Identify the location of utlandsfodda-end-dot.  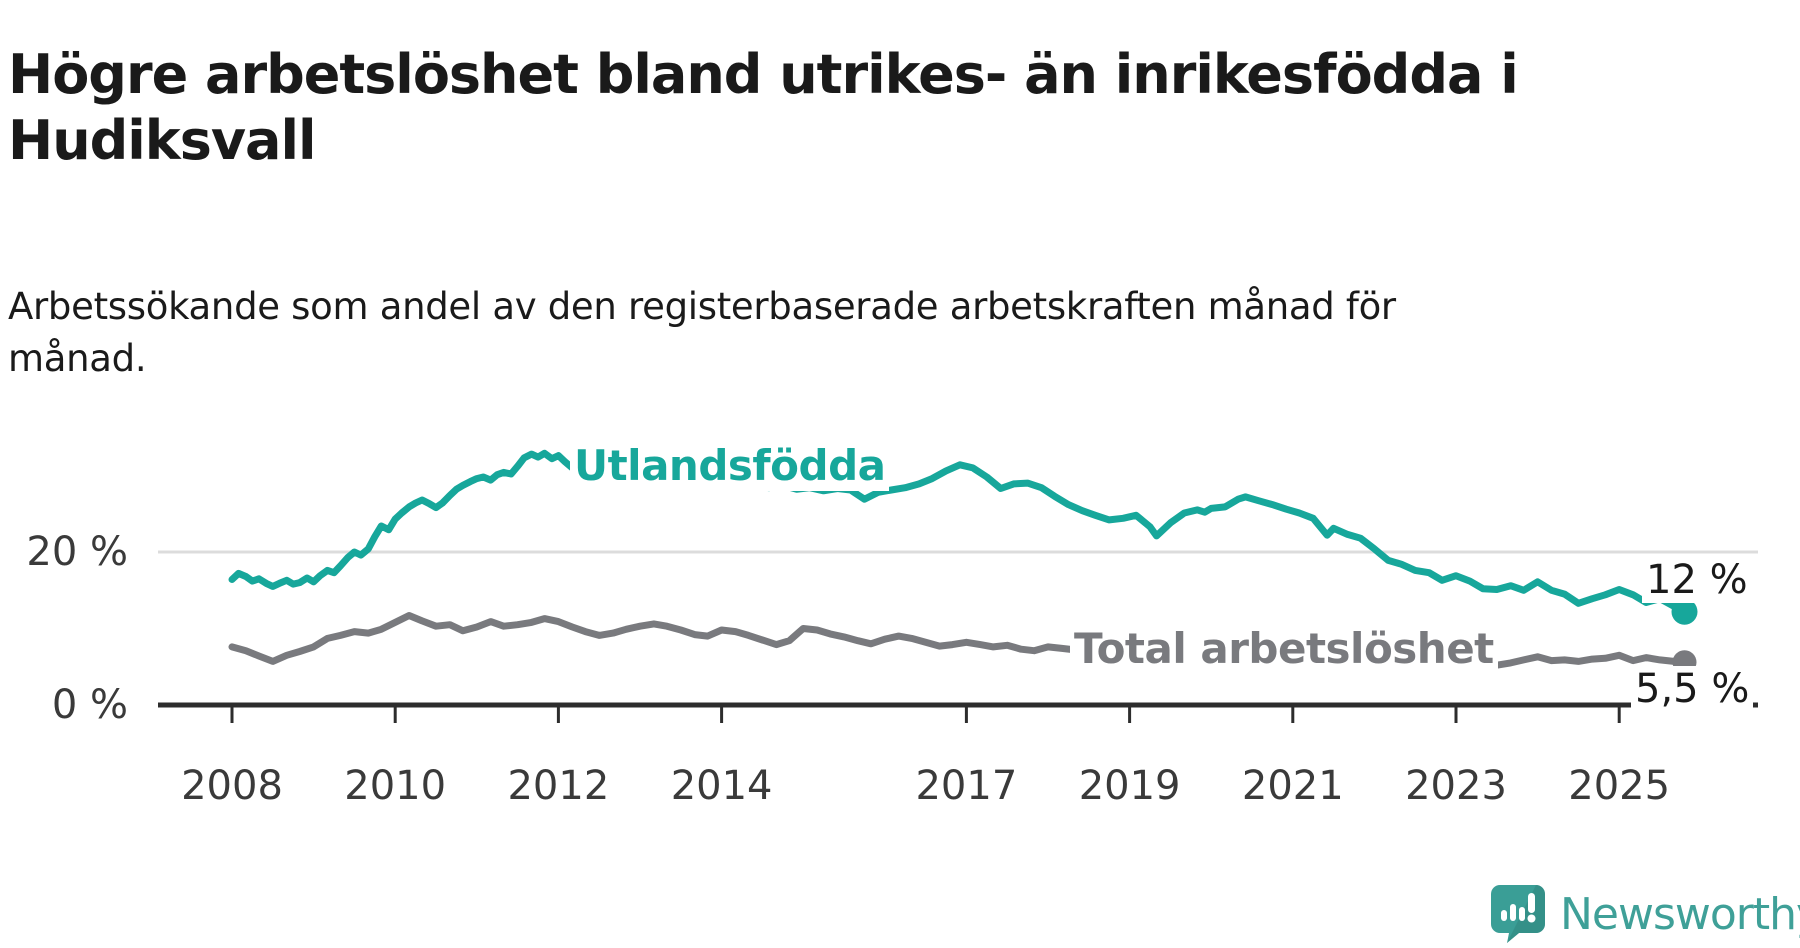
(1684, 611).